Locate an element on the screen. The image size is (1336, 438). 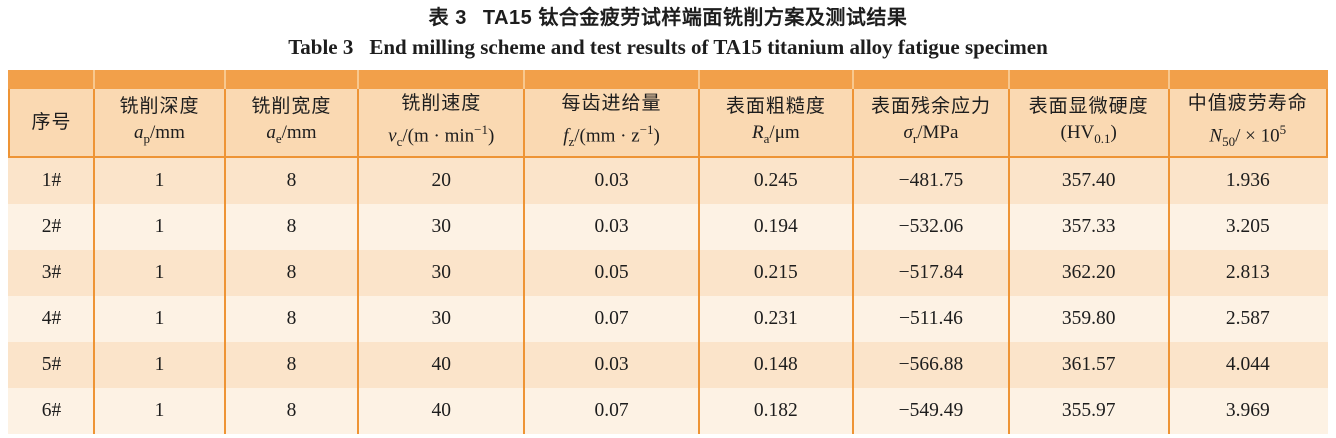
column-header-symbol: ap/mm is located at coordinates (159, 134).